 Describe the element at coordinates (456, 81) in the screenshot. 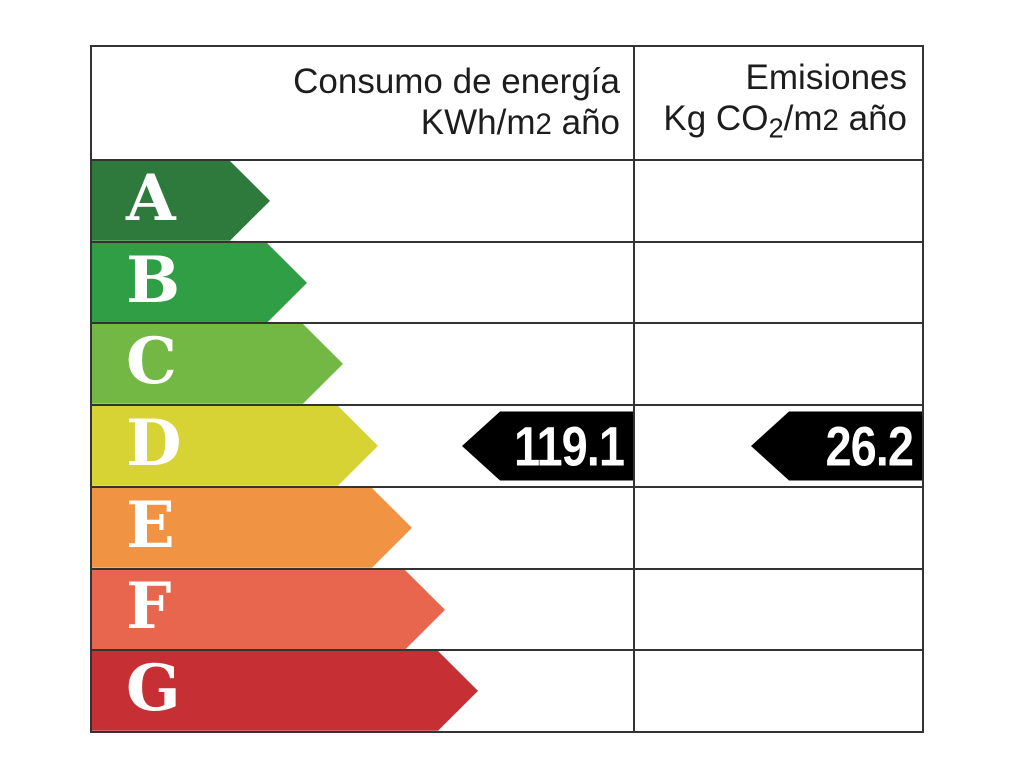

I see `energy-header-title: Consumo de energía` at that location.